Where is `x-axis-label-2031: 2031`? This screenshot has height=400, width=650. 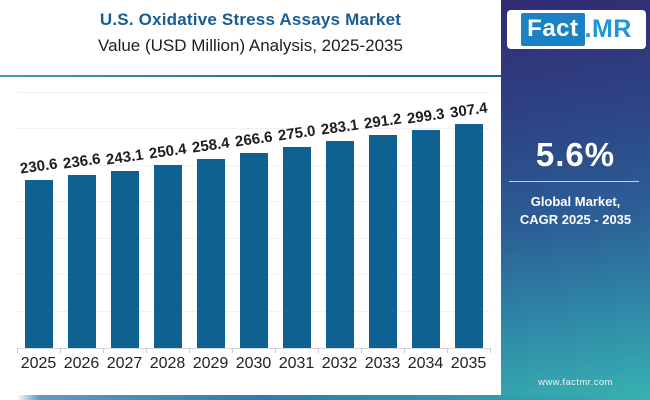 x-axis-label-2031: 2031 is located at coordinates (296, 363).